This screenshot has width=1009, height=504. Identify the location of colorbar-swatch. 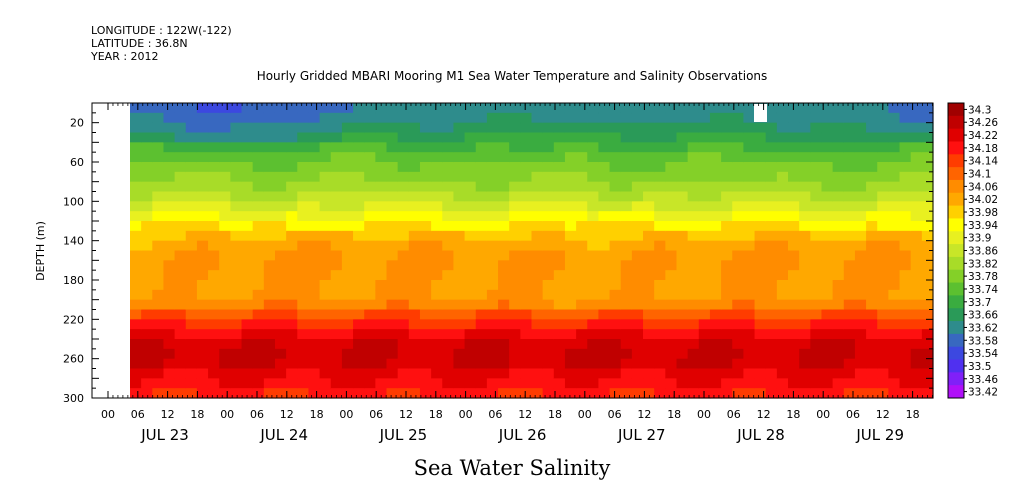
(956, 199).